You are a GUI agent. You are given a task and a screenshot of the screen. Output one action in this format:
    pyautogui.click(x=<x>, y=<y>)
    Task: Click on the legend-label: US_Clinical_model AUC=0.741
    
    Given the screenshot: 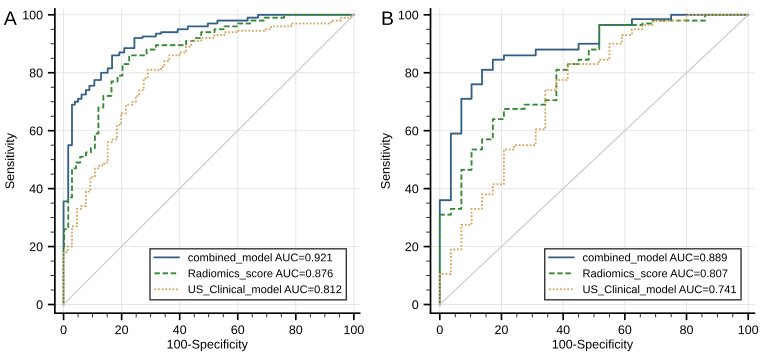 What is the action you would take?
    pyautogui.click(x=659, y=290)
    